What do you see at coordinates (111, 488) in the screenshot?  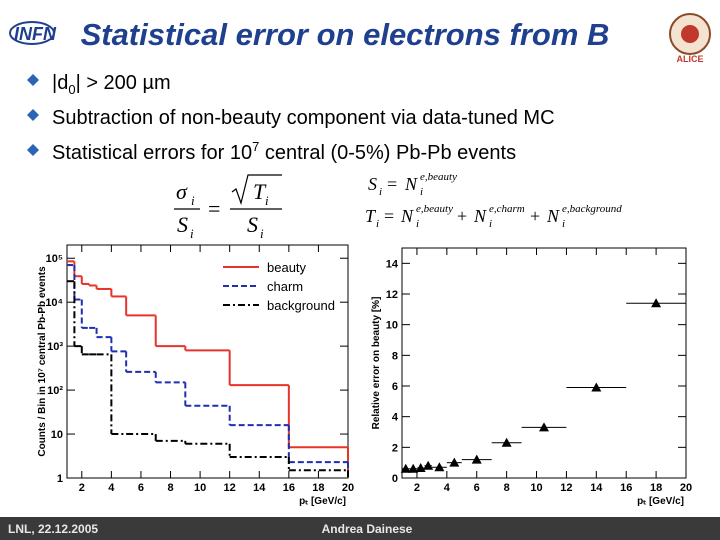 I see `x-tick-label: 4` at bounding box center [111, 488].